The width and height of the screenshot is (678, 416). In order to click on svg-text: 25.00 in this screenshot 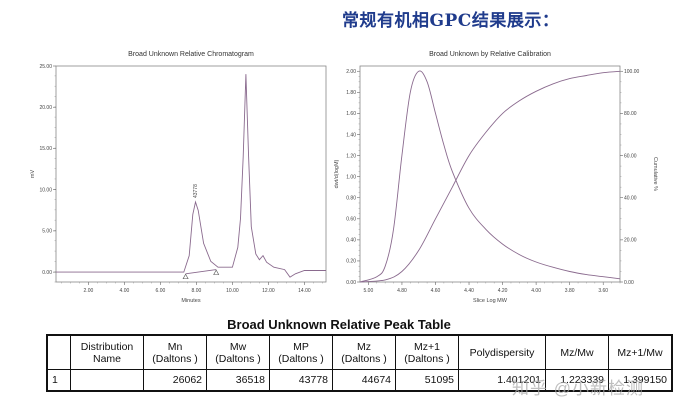, I will do `click(45, 67)`.